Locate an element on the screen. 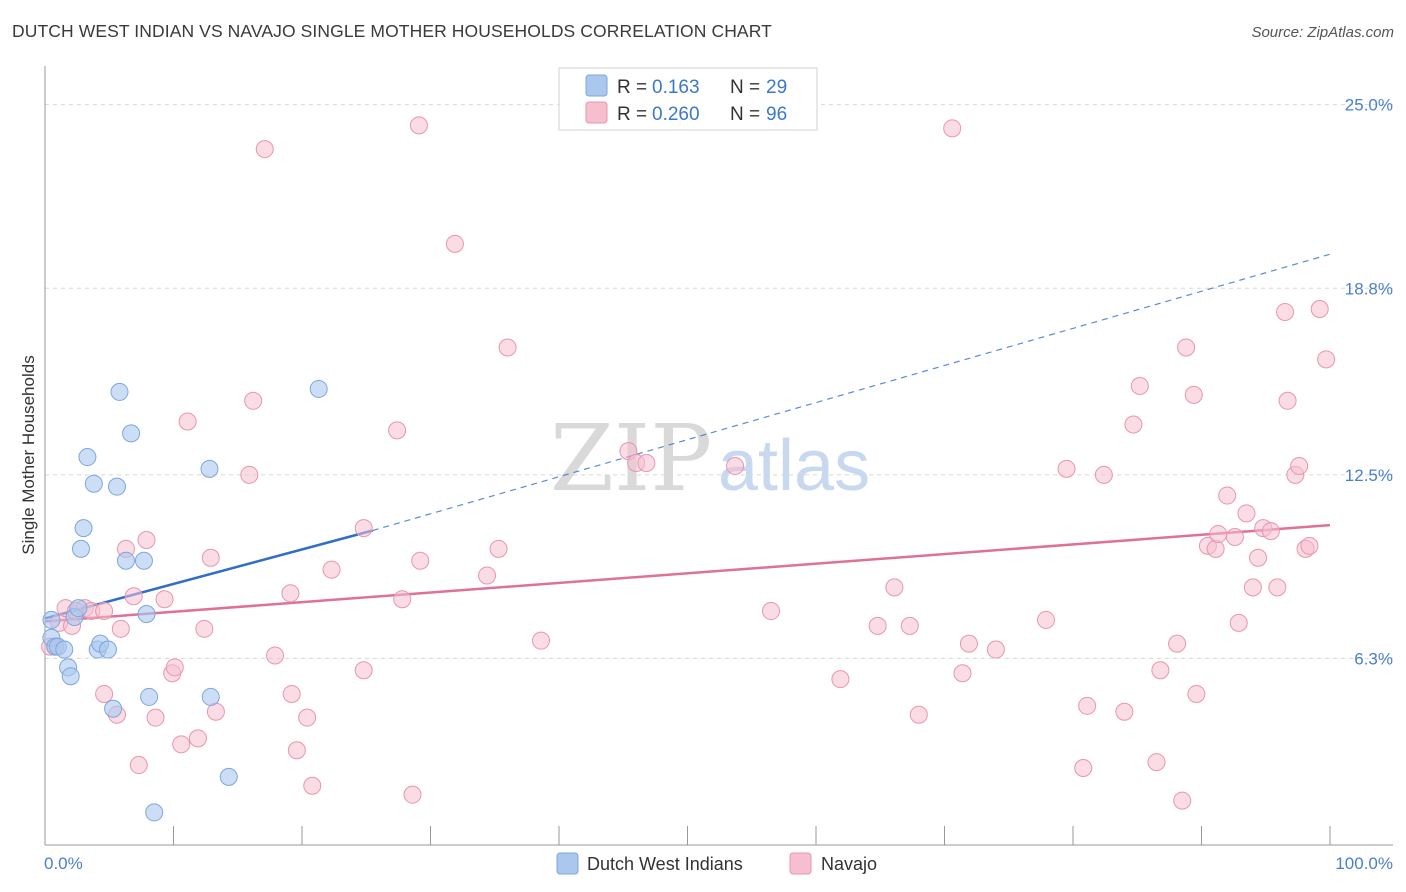 The height and width of the screenshot is (892, 1406). chart-source: Source: ZipAtlas.com is located at coordinates (1322, 32).